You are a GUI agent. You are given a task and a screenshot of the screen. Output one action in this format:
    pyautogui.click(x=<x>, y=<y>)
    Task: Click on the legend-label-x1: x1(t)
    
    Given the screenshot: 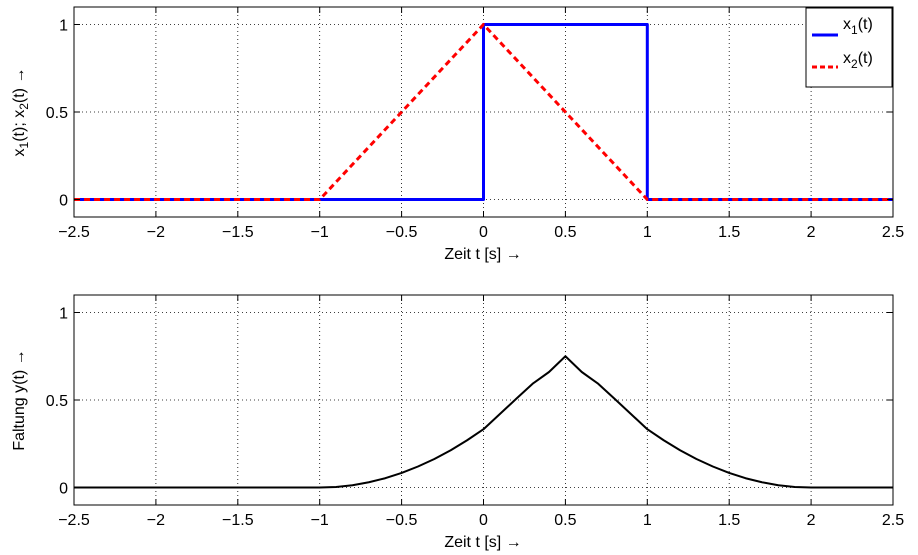 What is the action you would take?
    pyautogui.click(x=858, y=26)
    